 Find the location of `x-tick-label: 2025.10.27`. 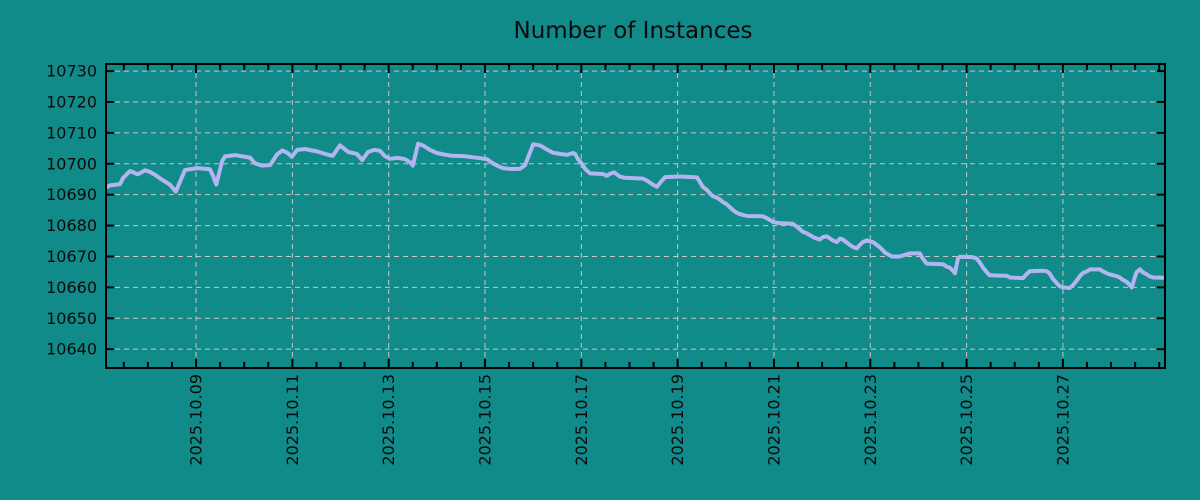

x-tick-label: 2025.10.27 is located at coordinates (1062, 420).